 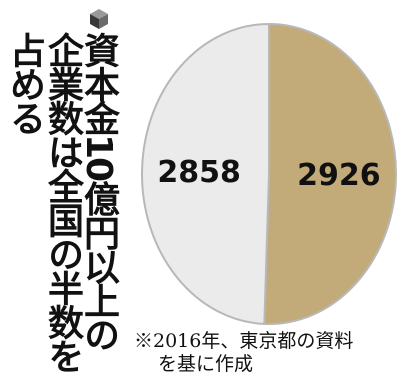 What do you see at coordinates (199, 172) in the screenshot?
I see `pie-slice-label-2: 2858` at bounding box center [199, 172].